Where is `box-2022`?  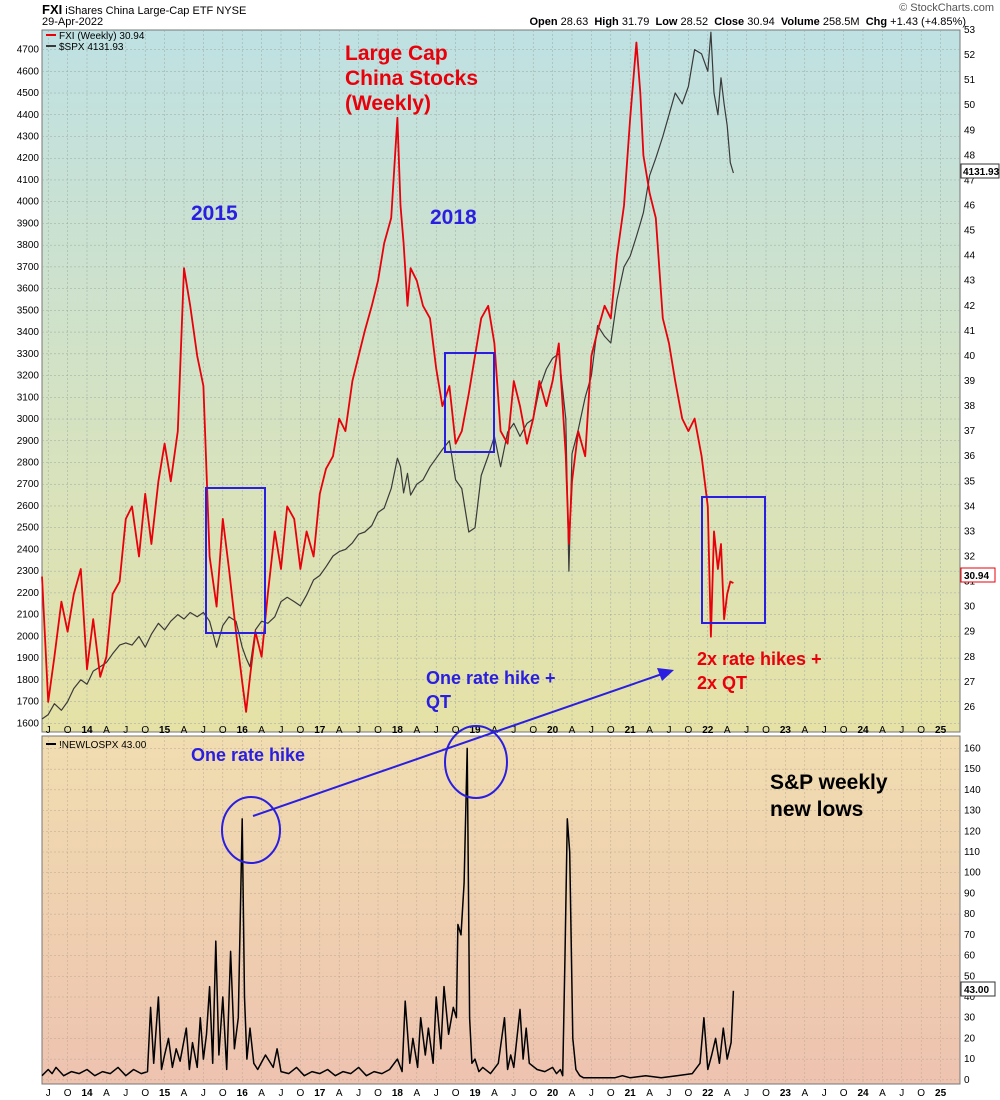 box-2022 is located at coordinates (733, 560).